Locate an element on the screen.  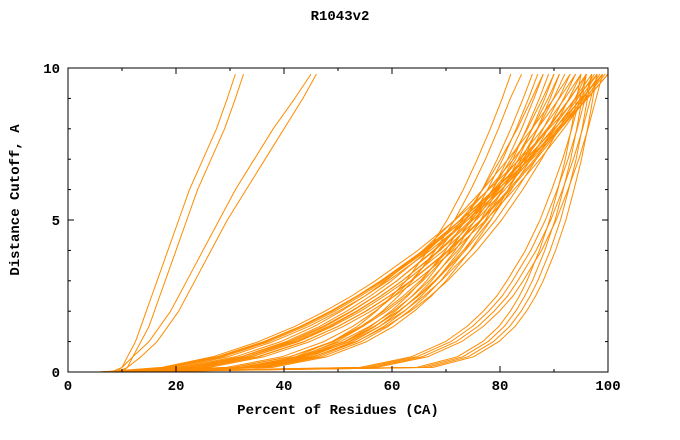
x-axis-title: Percent of Residues (CA) is located at coordinates (338, 411).